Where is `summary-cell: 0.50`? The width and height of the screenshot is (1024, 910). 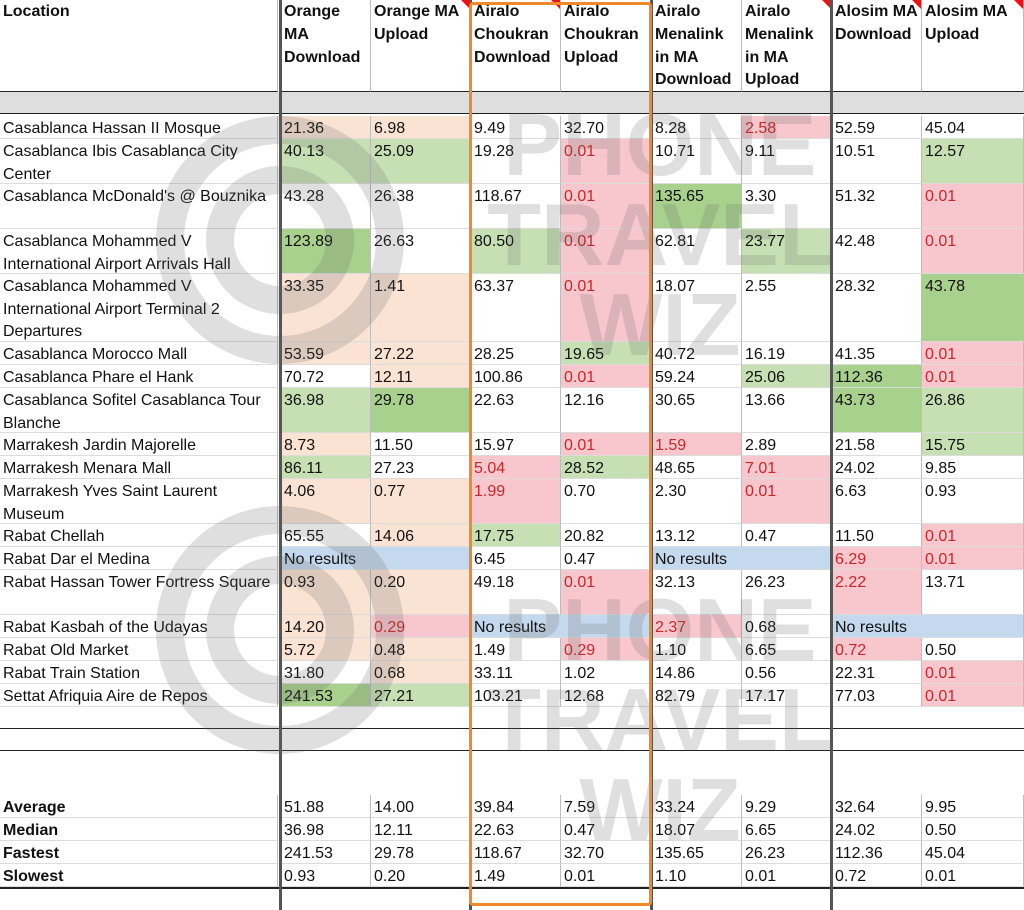
summary-cell: 0.50 is located at coordinates (973, 829).